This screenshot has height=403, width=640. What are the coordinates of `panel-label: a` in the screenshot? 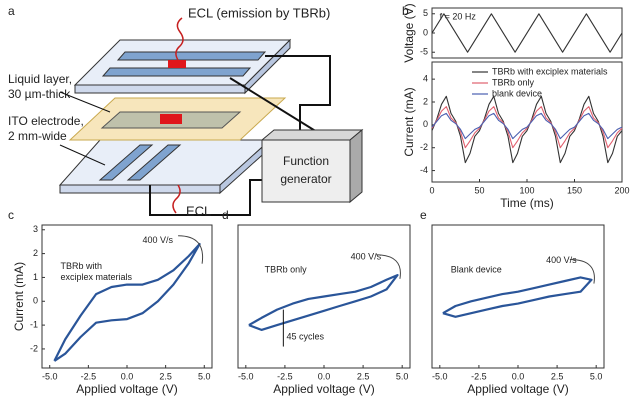 It's located at (11, 11).